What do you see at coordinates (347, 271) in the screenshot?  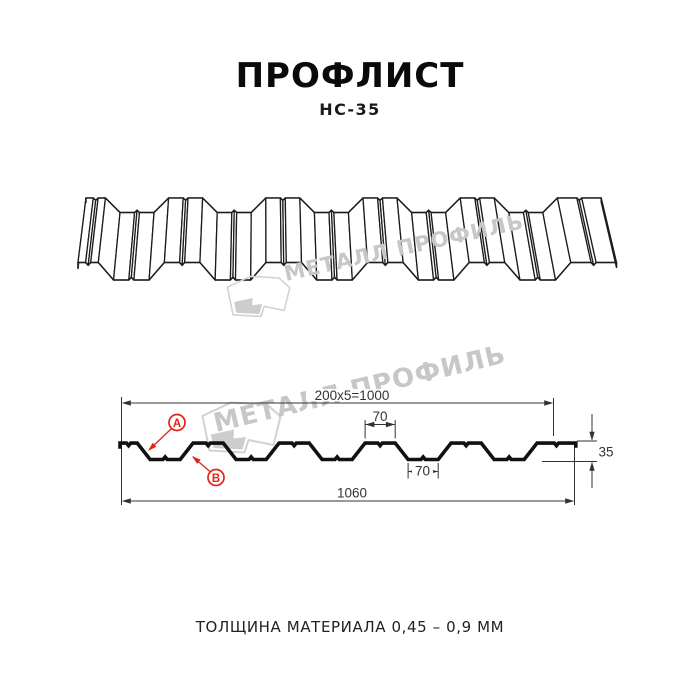 I see `sheet-front-edge` at bounding box center [347, 271].